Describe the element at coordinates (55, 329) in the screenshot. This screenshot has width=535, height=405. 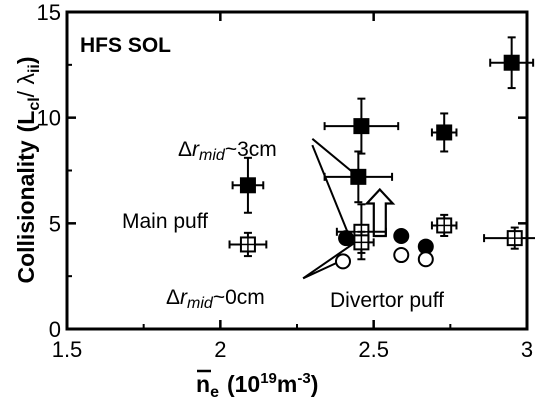
I see `y-tick-label: 0` at that location.